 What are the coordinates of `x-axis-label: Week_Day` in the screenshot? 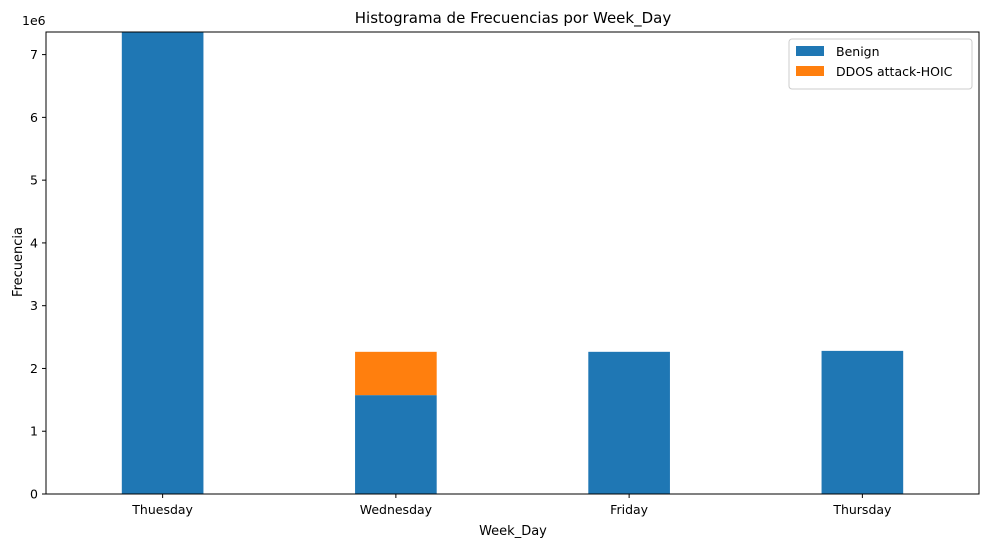 It's located at (513, 531).